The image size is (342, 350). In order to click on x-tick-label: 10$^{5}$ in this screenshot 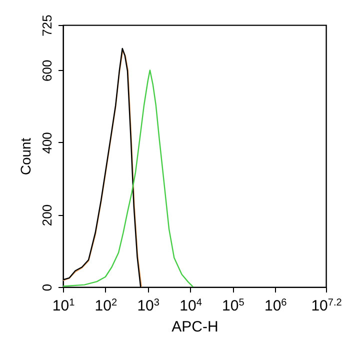, I will do `click(233, 305)`.